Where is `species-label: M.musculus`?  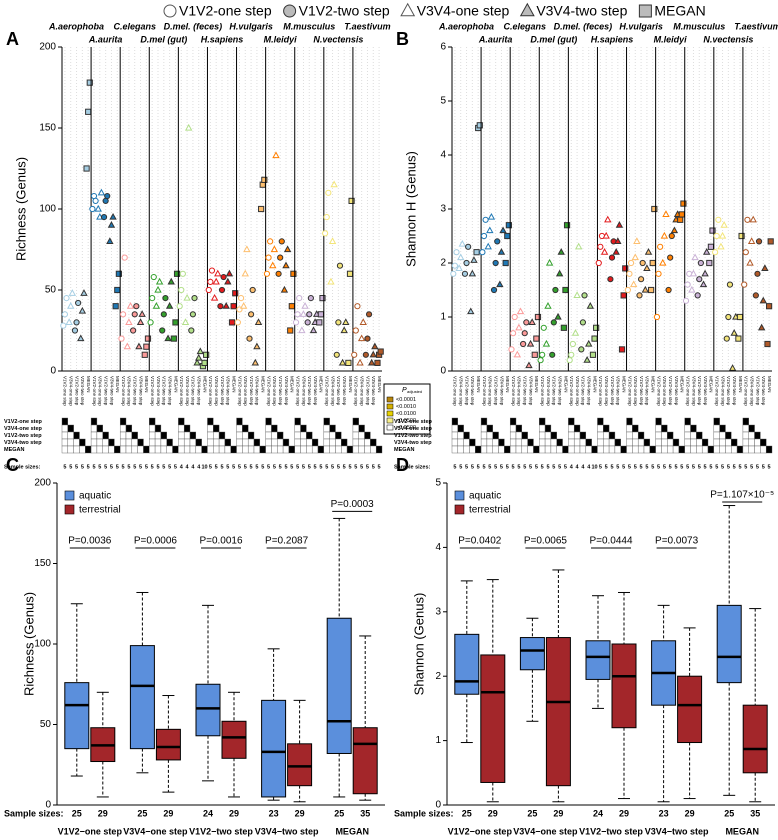 species-label: M.musculus is located at coordinates (309, 26).